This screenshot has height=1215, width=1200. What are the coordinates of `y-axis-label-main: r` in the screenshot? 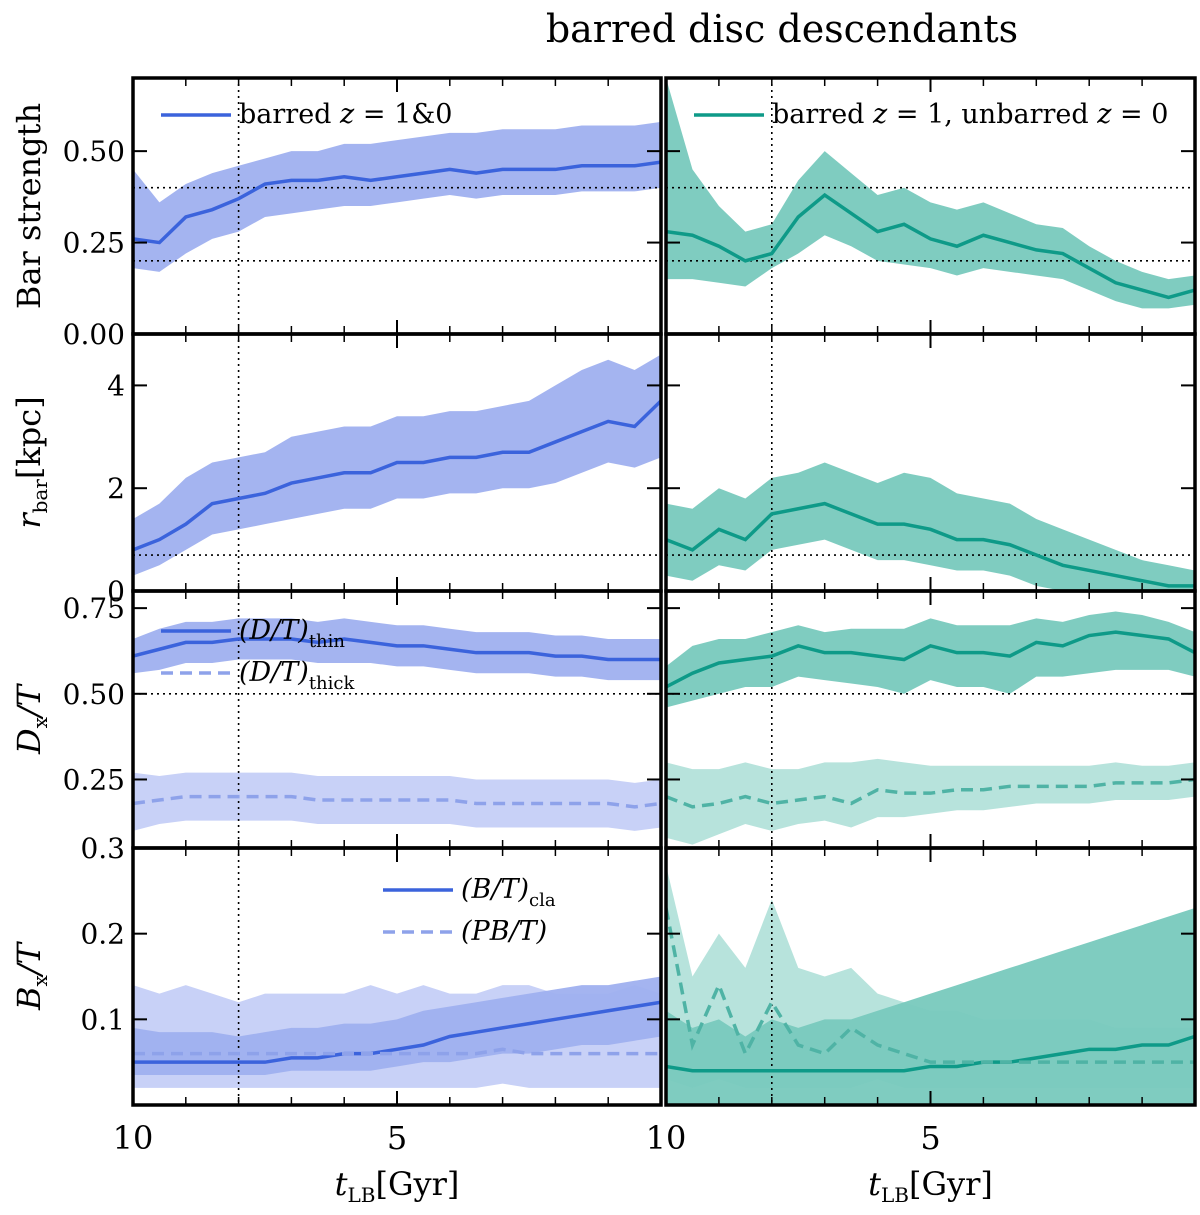 It's located at (29, 520).